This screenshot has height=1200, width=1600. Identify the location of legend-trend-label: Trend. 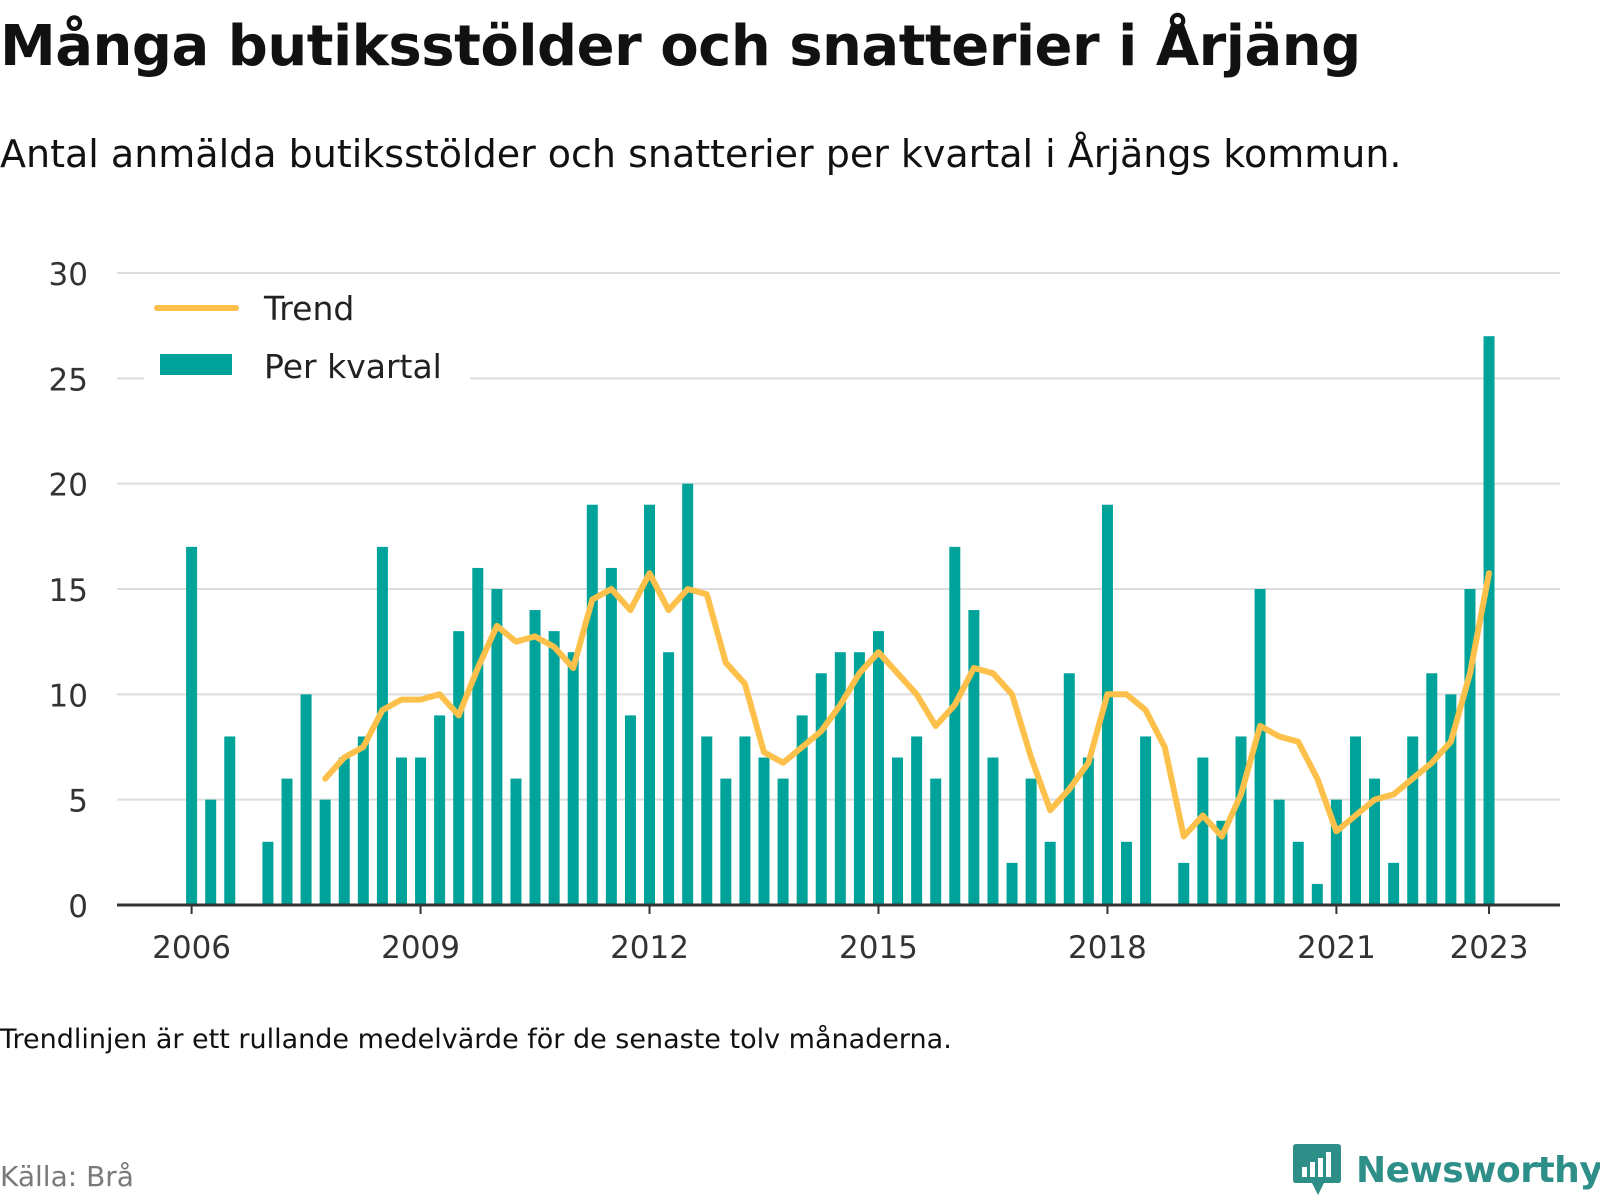
(308, 308).